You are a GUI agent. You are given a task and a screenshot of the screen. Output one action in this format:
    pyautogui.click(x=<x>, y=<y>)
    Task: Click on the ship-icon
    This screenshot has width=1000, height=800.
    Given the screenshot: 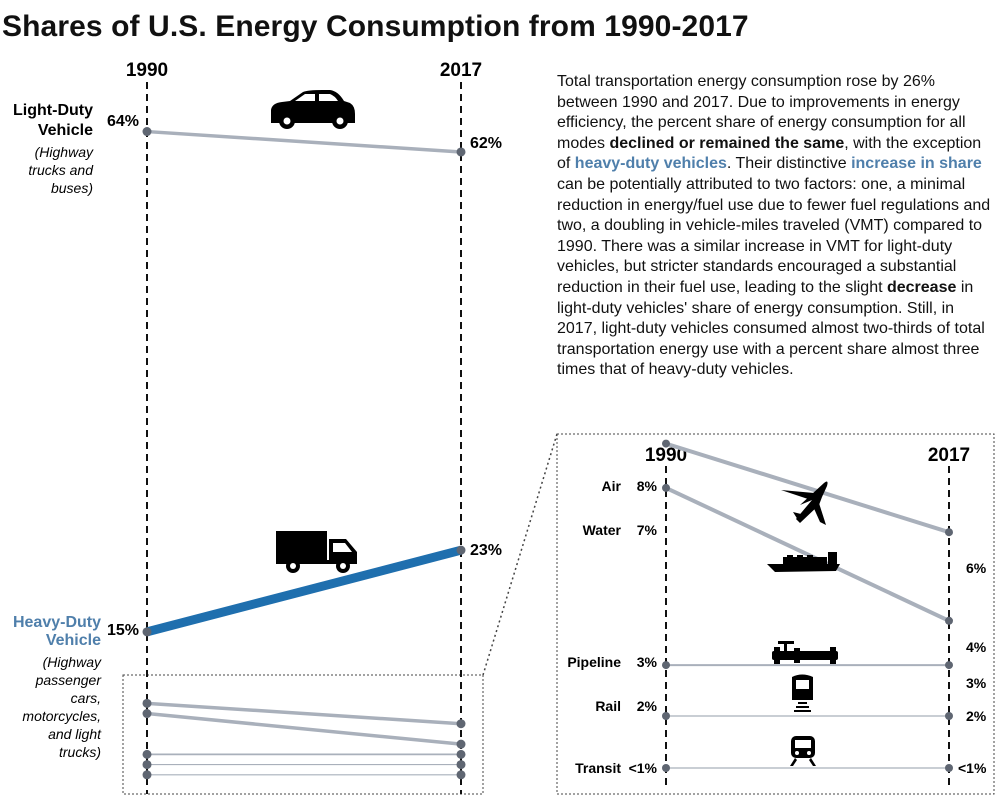 What is the action you would take?
    pyautogui.click(x=803, y=562)
    